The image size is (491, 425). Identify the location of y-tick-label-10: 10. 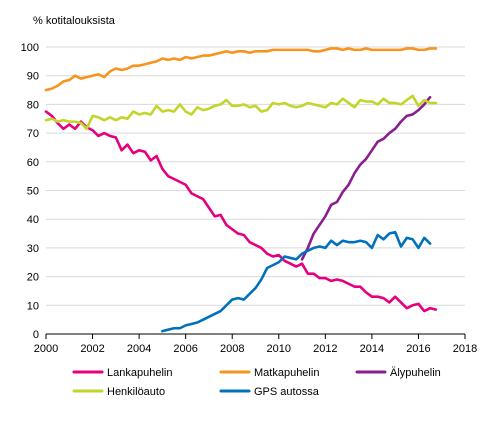
(33, 306).